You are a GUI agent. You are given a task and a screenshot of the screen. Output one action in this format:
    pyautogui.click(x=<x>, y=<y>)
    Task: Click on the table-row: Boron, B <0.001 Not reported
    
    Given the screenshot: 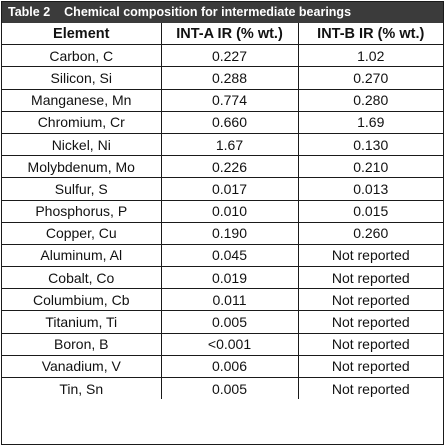 What is the action you would take?
    pyautogui.click(x=222, y=344)
    